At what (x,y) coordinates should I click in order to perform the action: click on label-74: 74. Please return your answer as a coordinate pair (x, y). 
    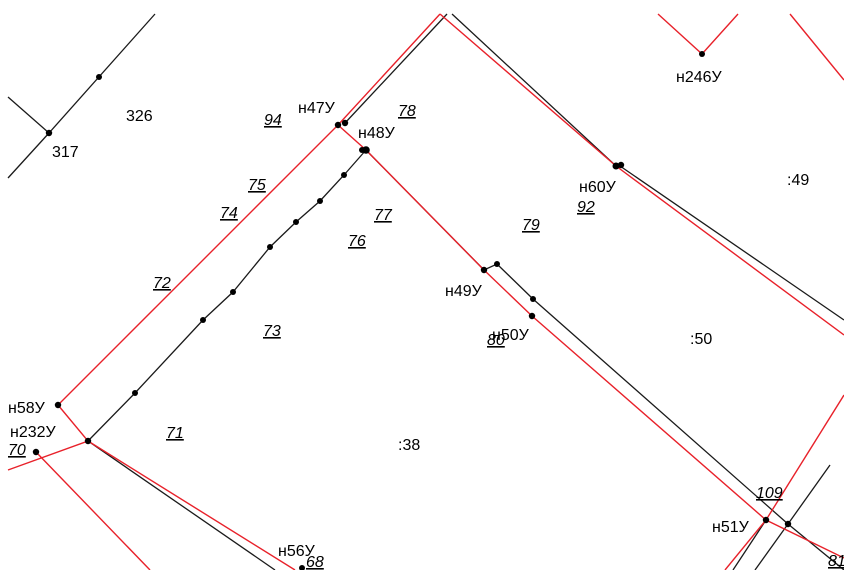
    Looking at the image, I should click on (229, 213).